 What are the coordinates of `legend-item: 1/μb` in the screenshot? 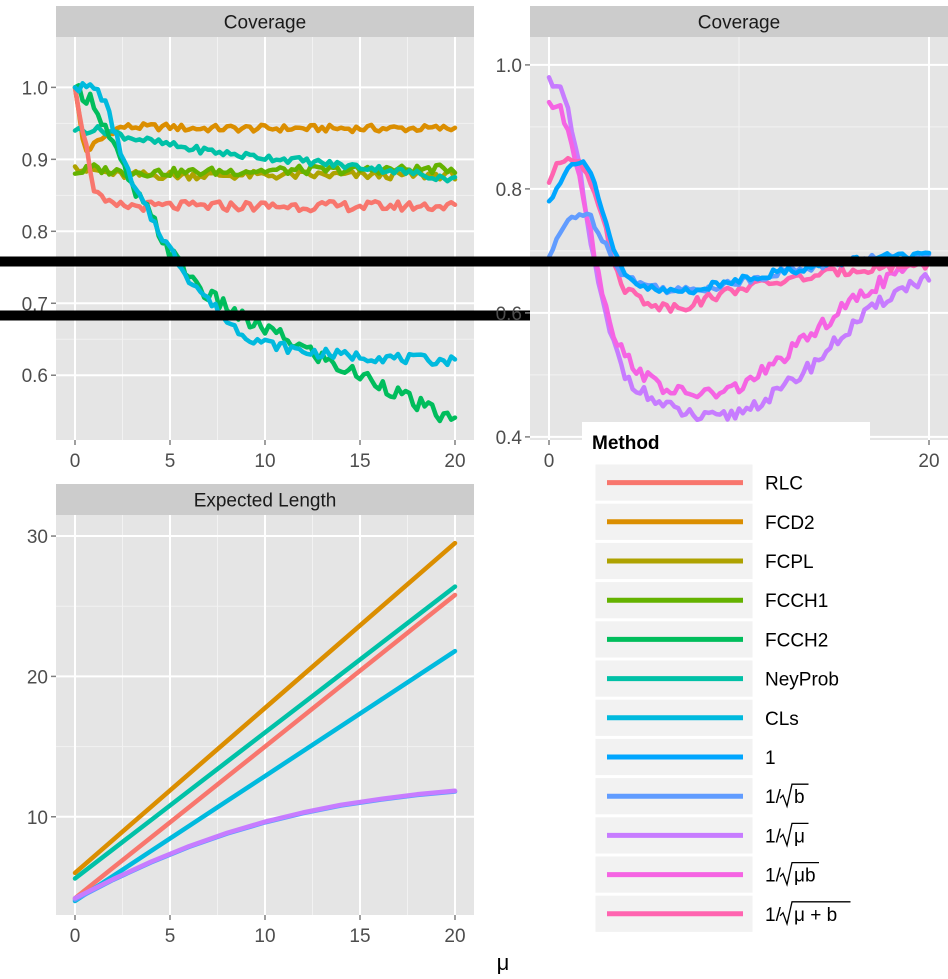 It's located at (706, 874).